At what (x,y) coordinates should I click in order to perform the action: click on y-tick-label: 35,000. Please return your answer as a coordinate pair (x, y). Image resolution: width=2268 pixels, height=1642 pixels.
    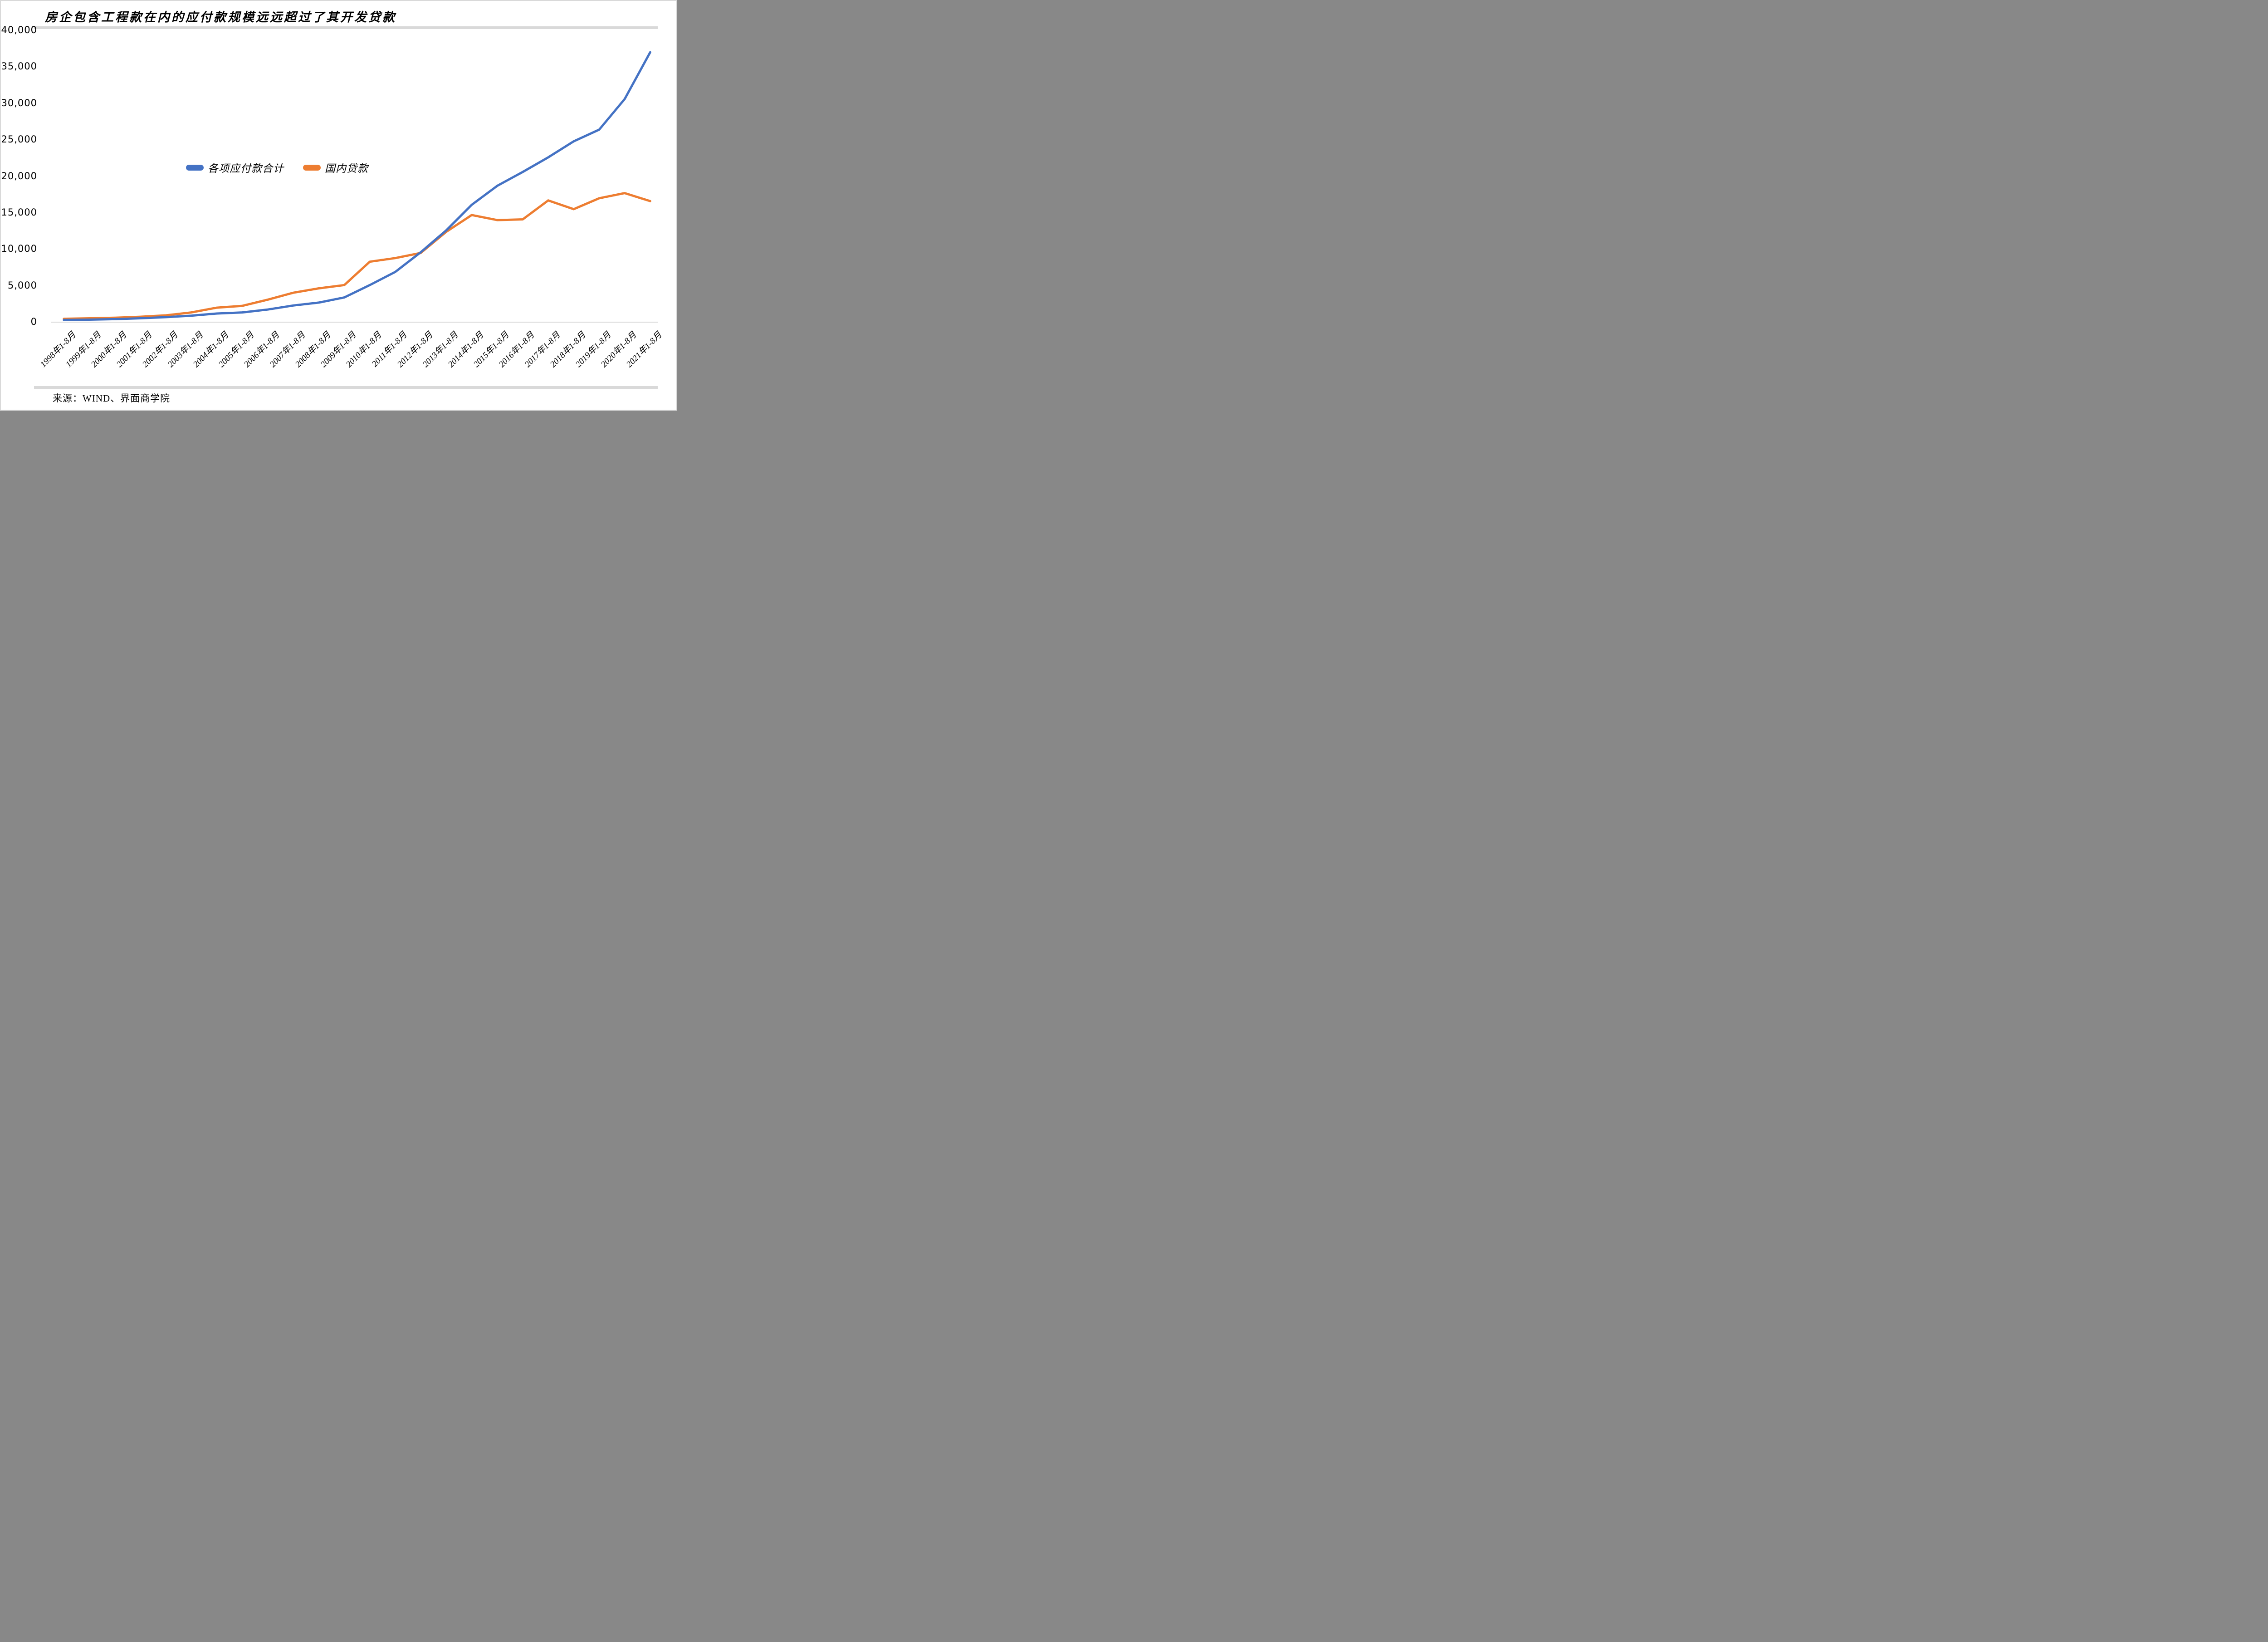
    Looking at the image, I should click on (19, 66).